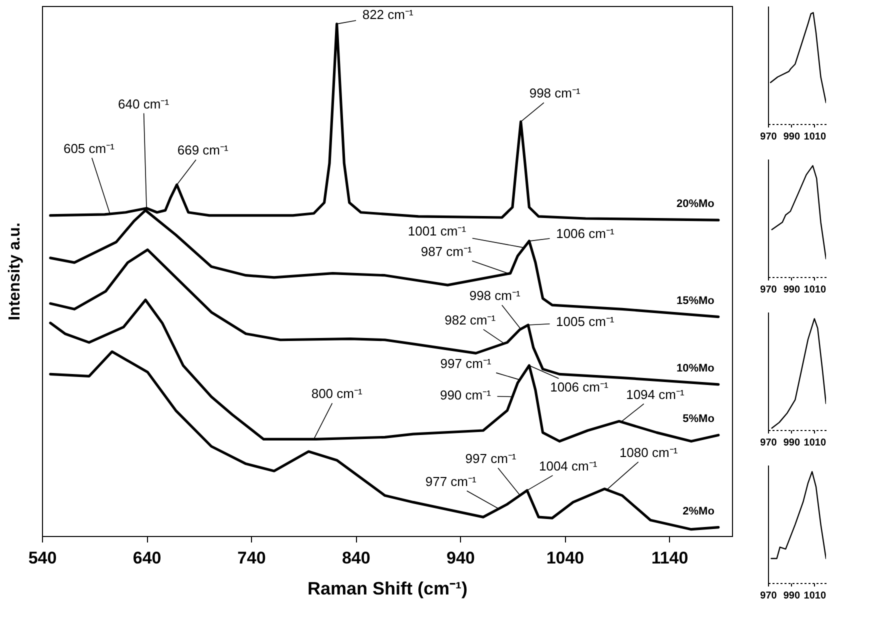  Describe the element at coordinates (466, 395) in the screenshot. I see `annotation: 990 cm⁻¹` at that location.